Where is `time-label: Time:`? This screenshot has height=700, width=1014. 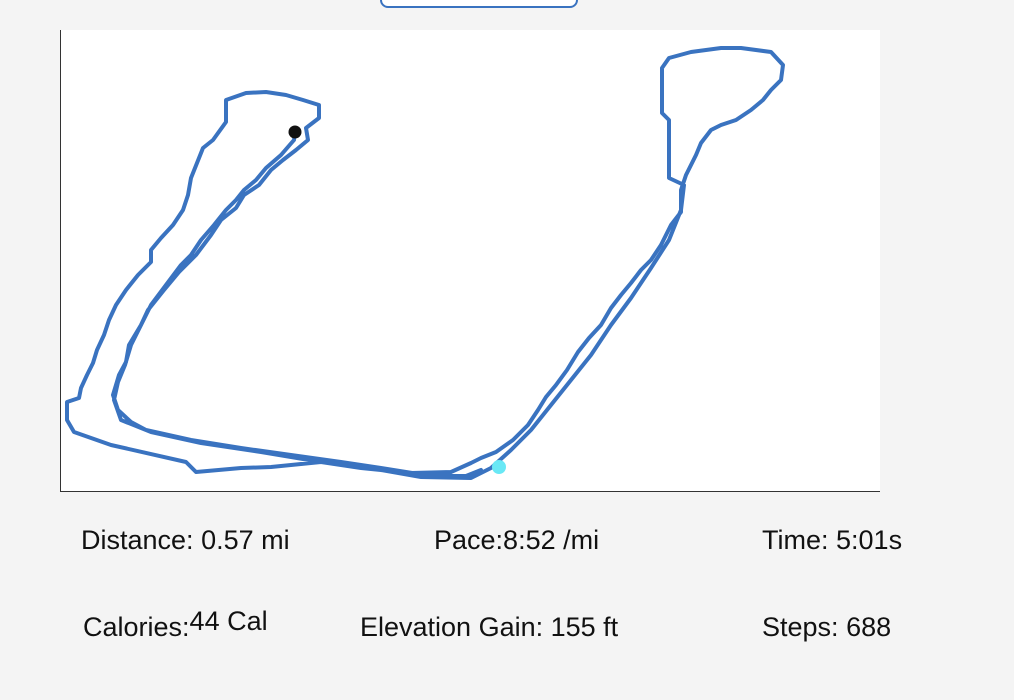 time-label: Time: is located at coordinates (795, 540).